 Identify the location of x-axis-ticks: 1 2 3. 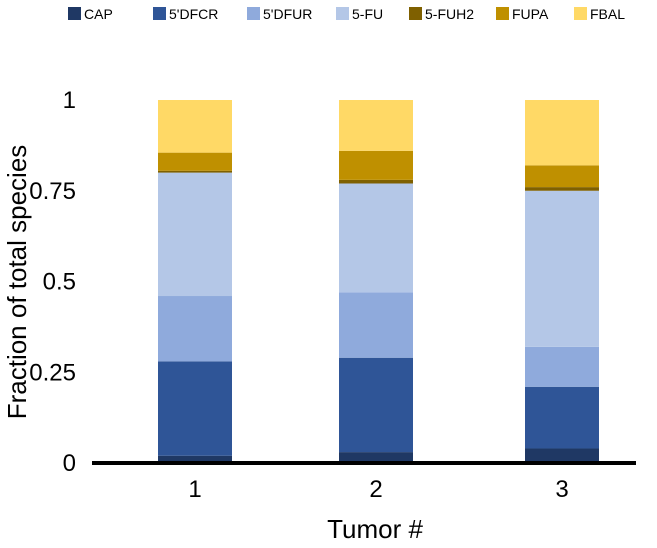
(378, 489).